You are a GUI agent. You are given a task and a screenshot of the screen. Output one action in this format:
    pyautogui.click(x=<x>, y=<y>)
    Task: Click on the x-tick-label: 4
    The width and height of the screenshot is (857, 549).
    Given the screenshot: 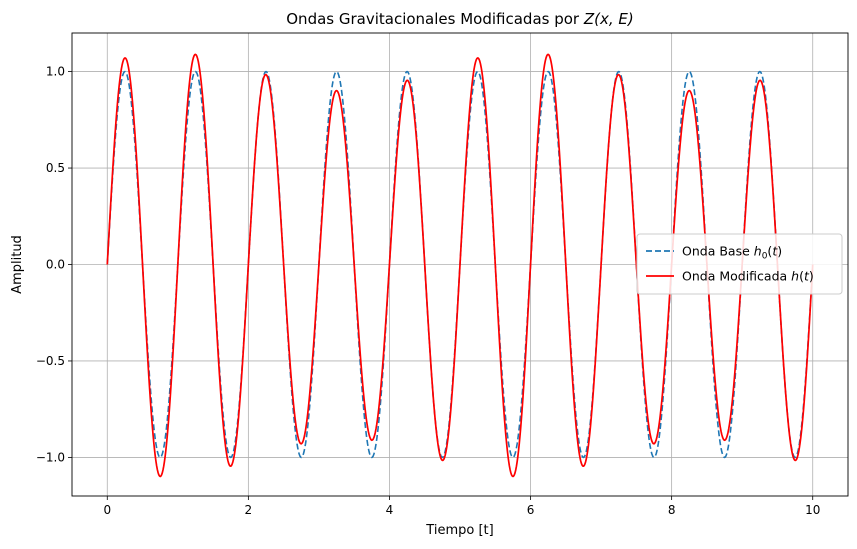 What is the action you would take?
    pyautogui.click(x=390, y=510)
    